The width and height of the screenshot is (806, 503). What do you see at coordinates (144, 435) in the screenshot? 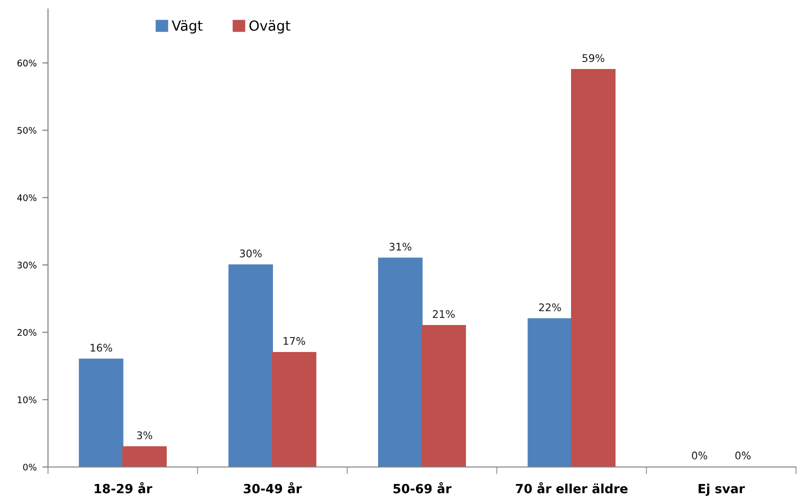
I see `data-label: 3%` at bounding box center [144, 435].